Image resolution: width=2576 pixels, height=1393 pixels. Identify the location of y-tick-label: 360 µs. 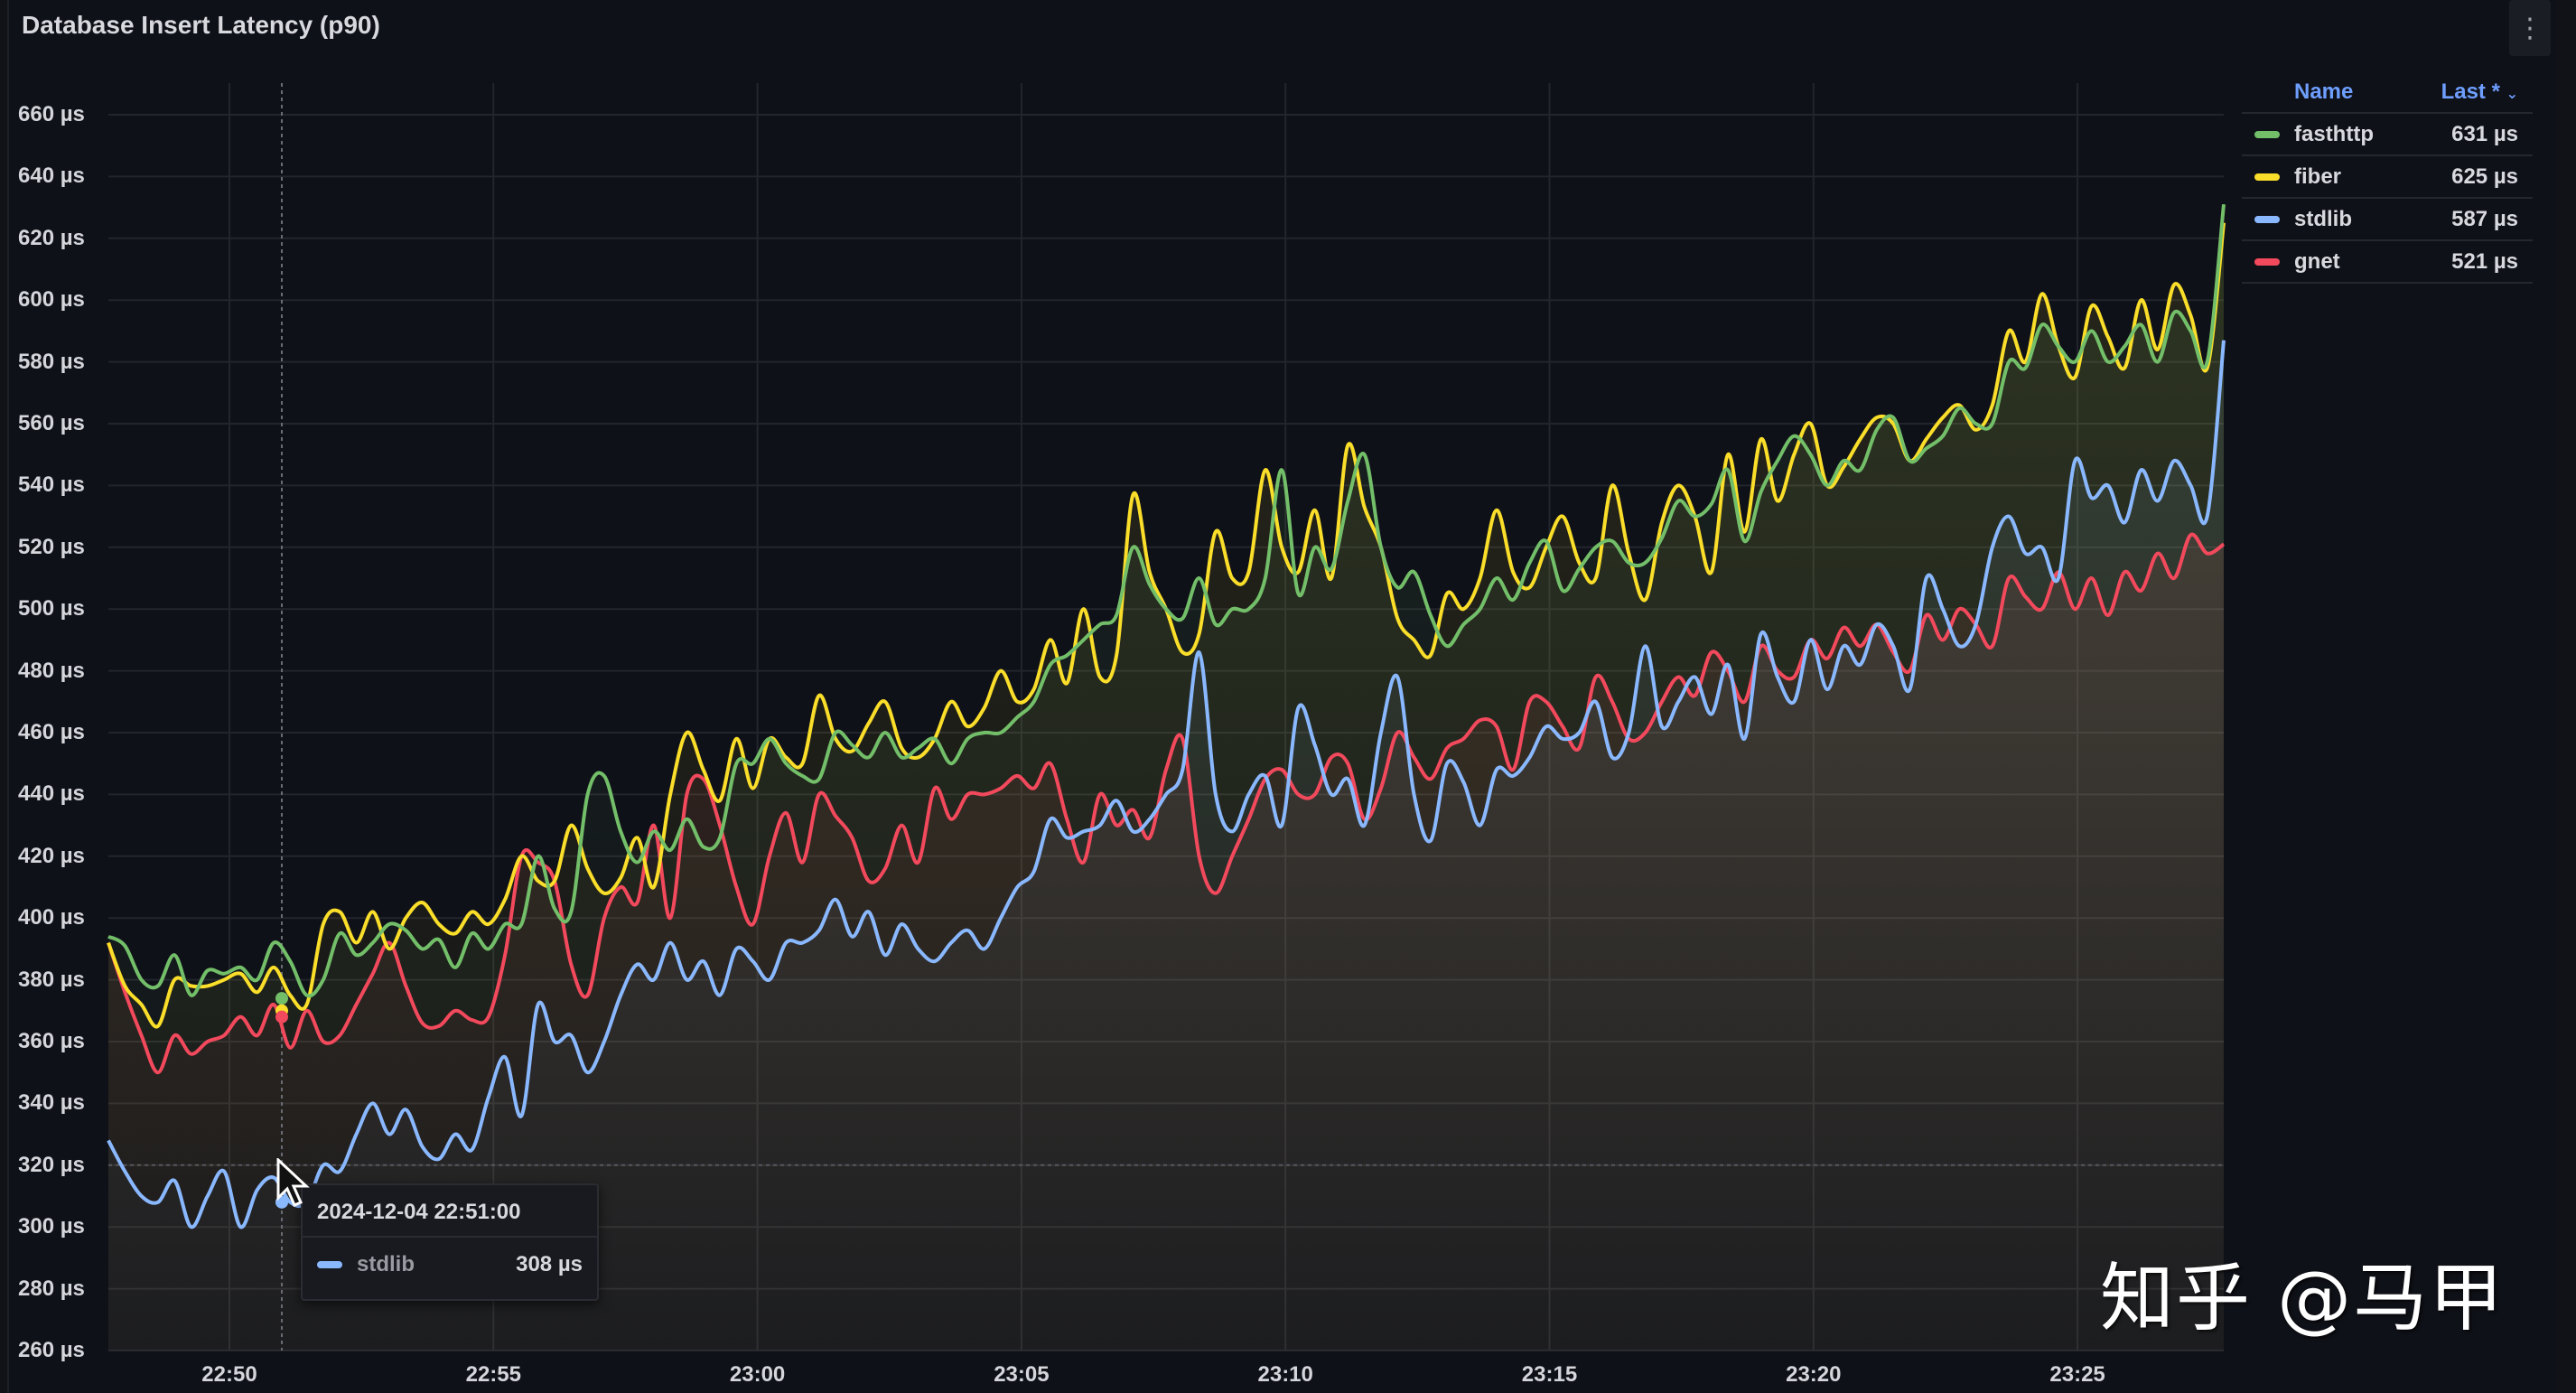
(51, 1041).